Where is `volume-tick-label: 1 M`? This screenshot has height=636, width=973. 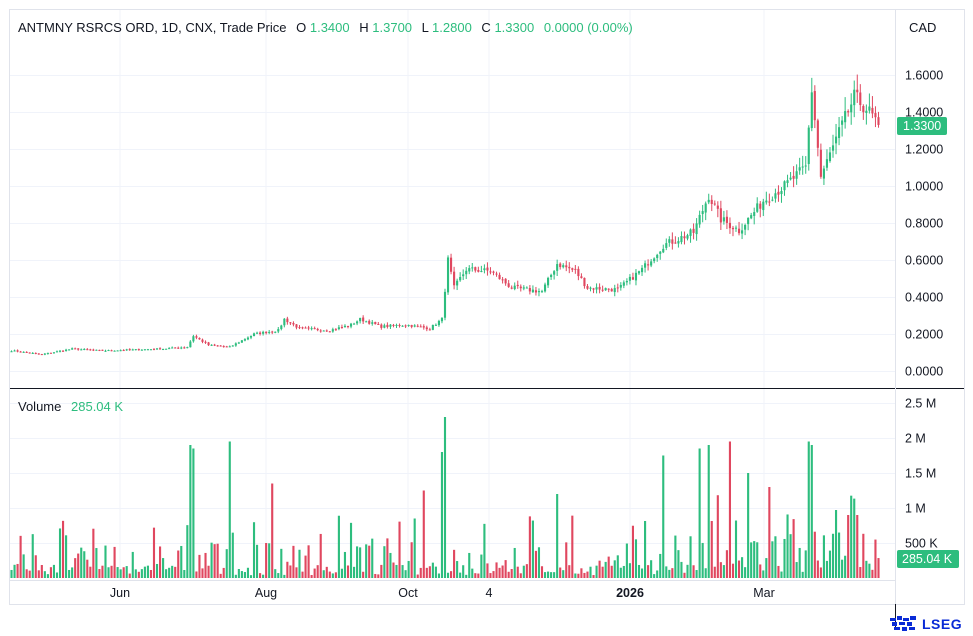 volume-tick-label: 1 M is located at coordinates (915, 509).